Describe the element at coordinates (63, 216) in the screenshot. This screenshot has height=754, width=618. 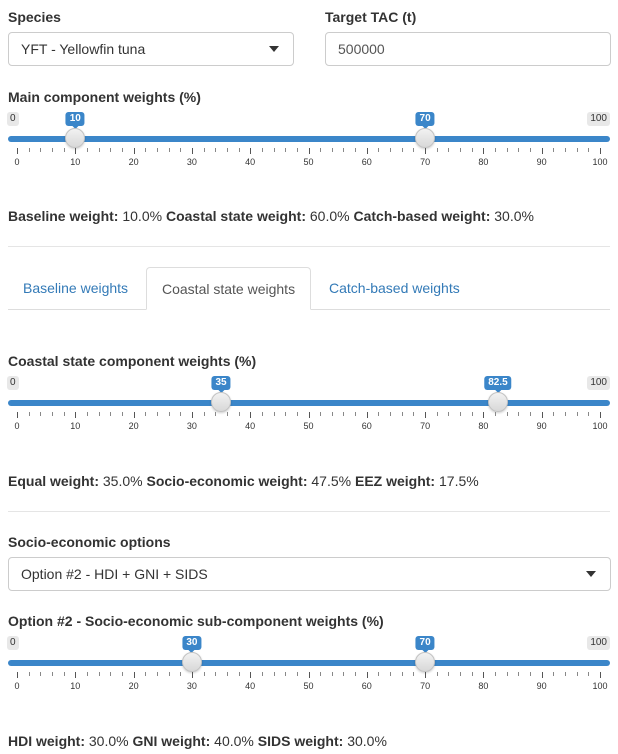
I see `baseline-weight-label: Baseline weight:` at that location.